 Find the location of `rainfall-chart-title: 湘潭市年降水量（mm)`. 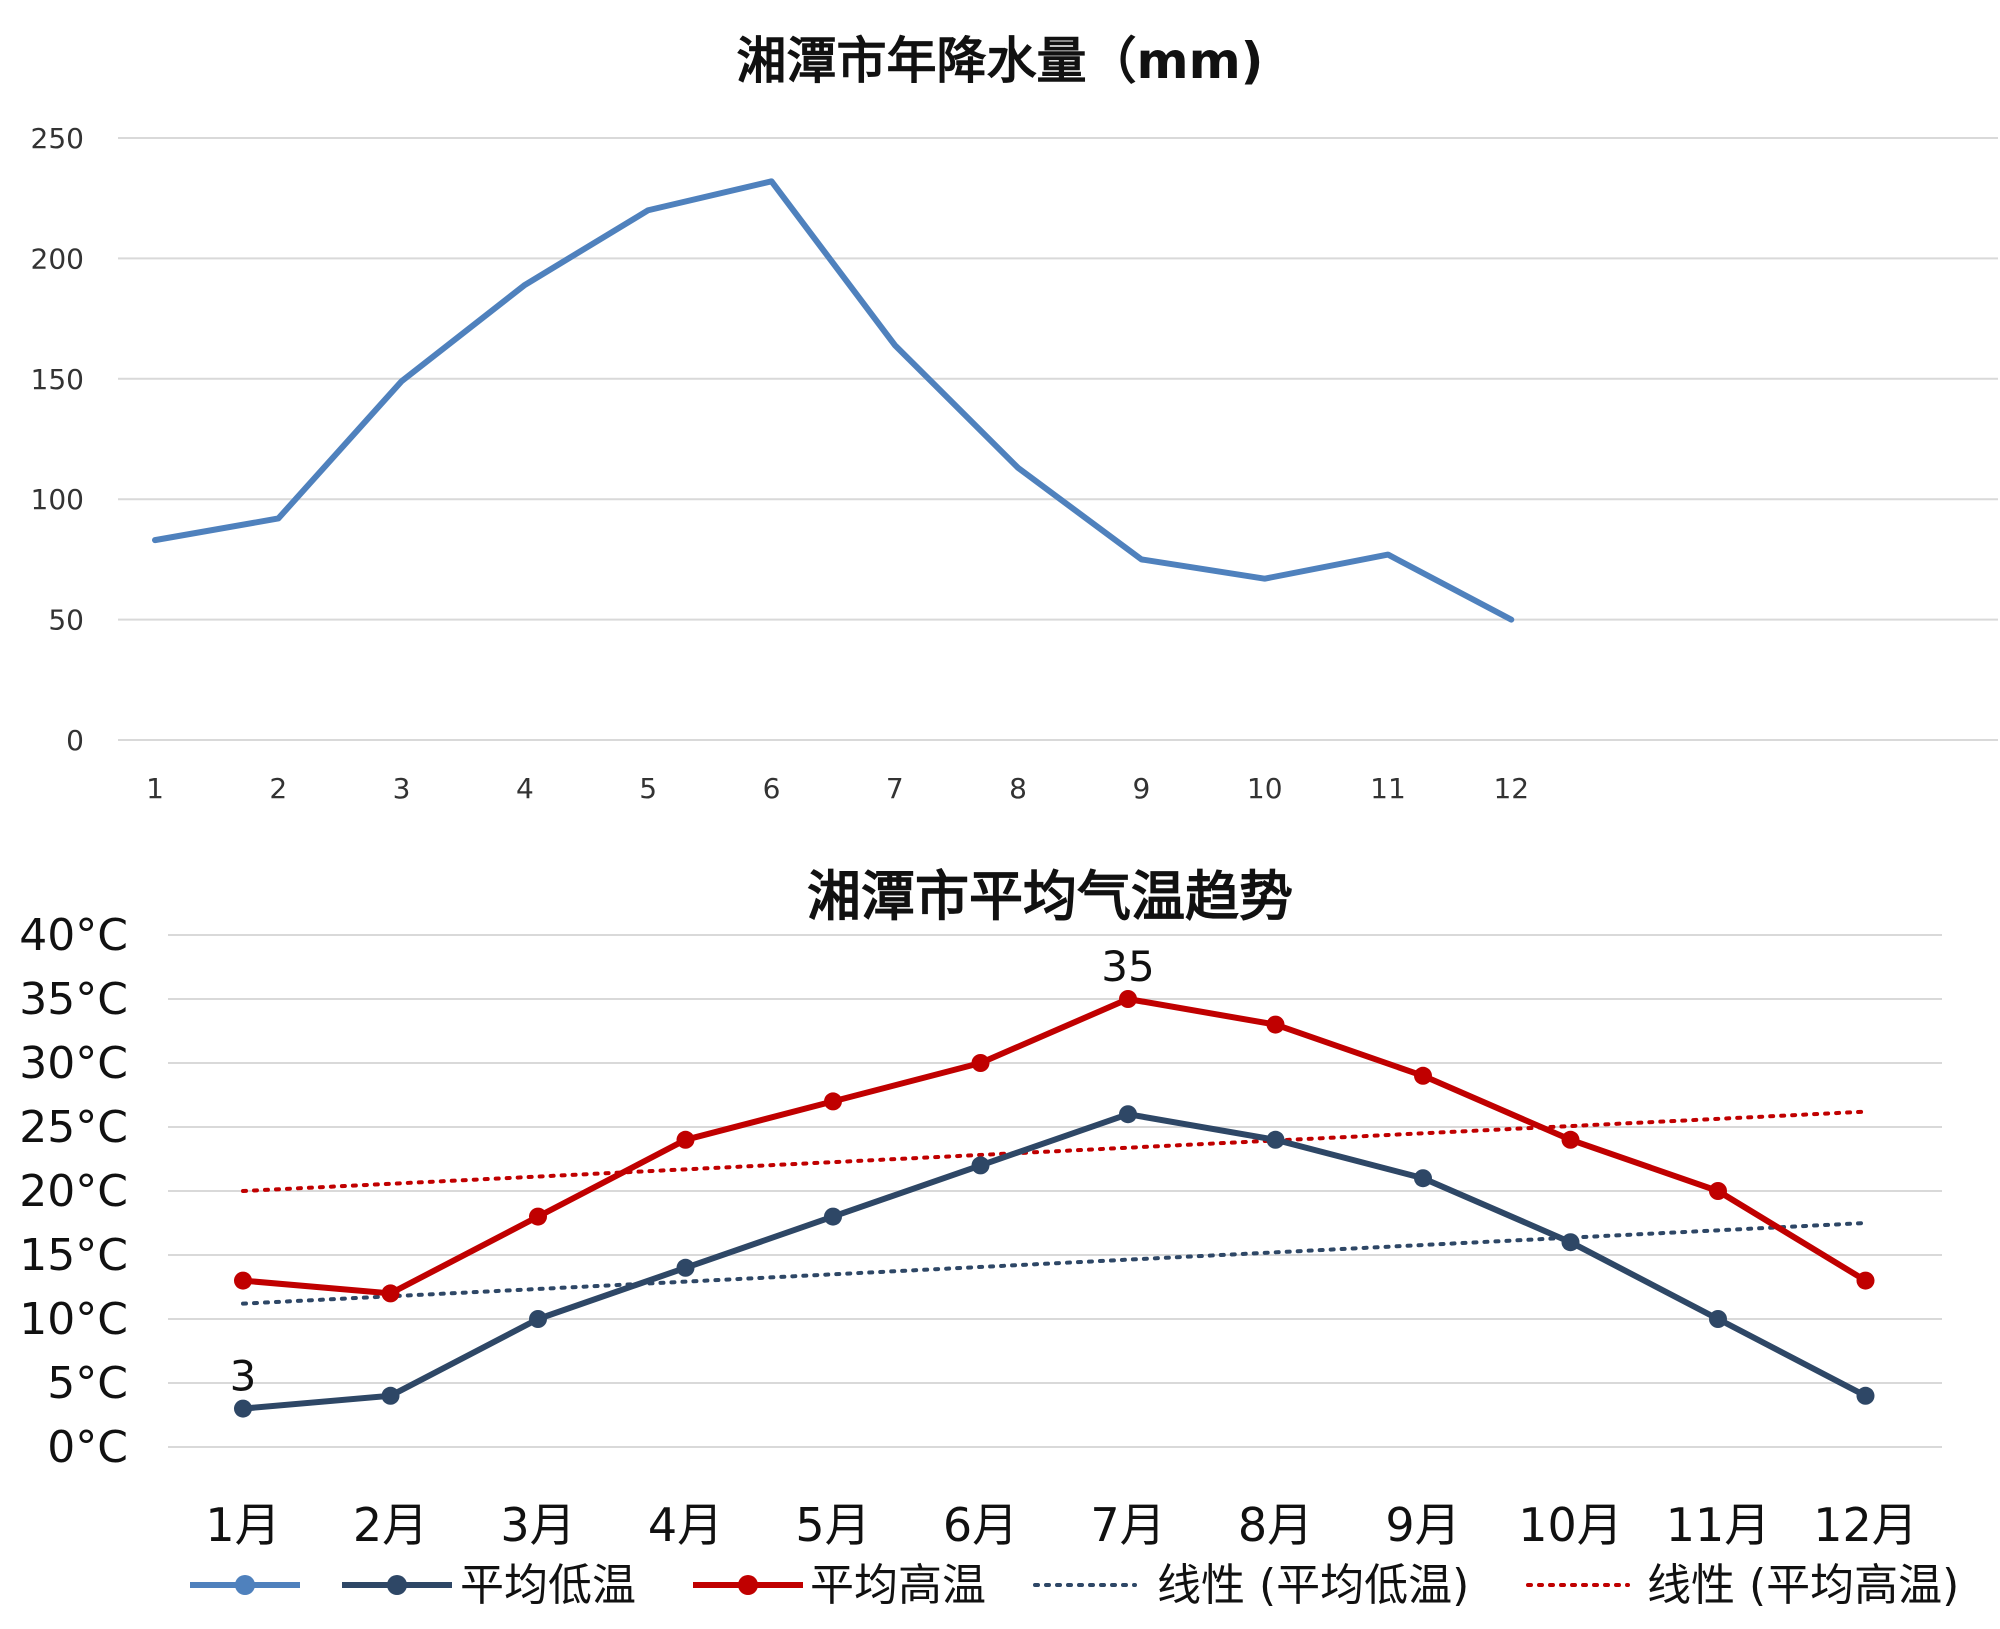

rainfall-chart-title: 湘潭市年降水量（mm) is located at coordinates (999, 61).